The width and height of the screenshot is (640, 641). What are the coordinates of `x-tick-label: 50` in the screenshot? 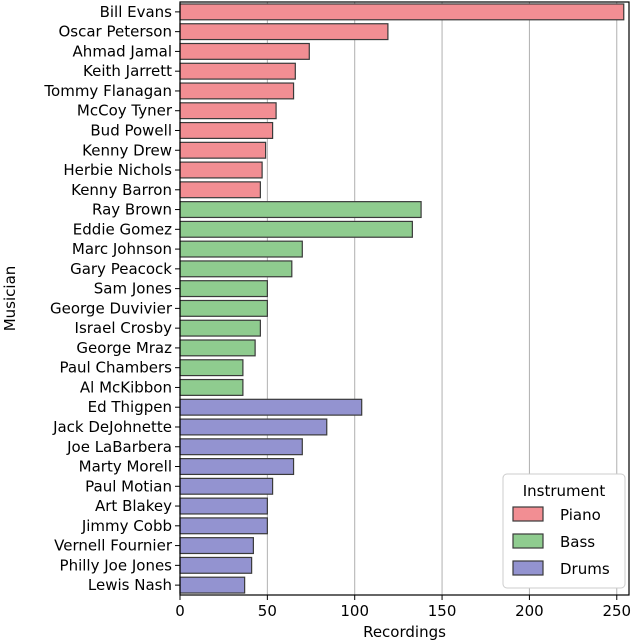 It's located at (267, 611).